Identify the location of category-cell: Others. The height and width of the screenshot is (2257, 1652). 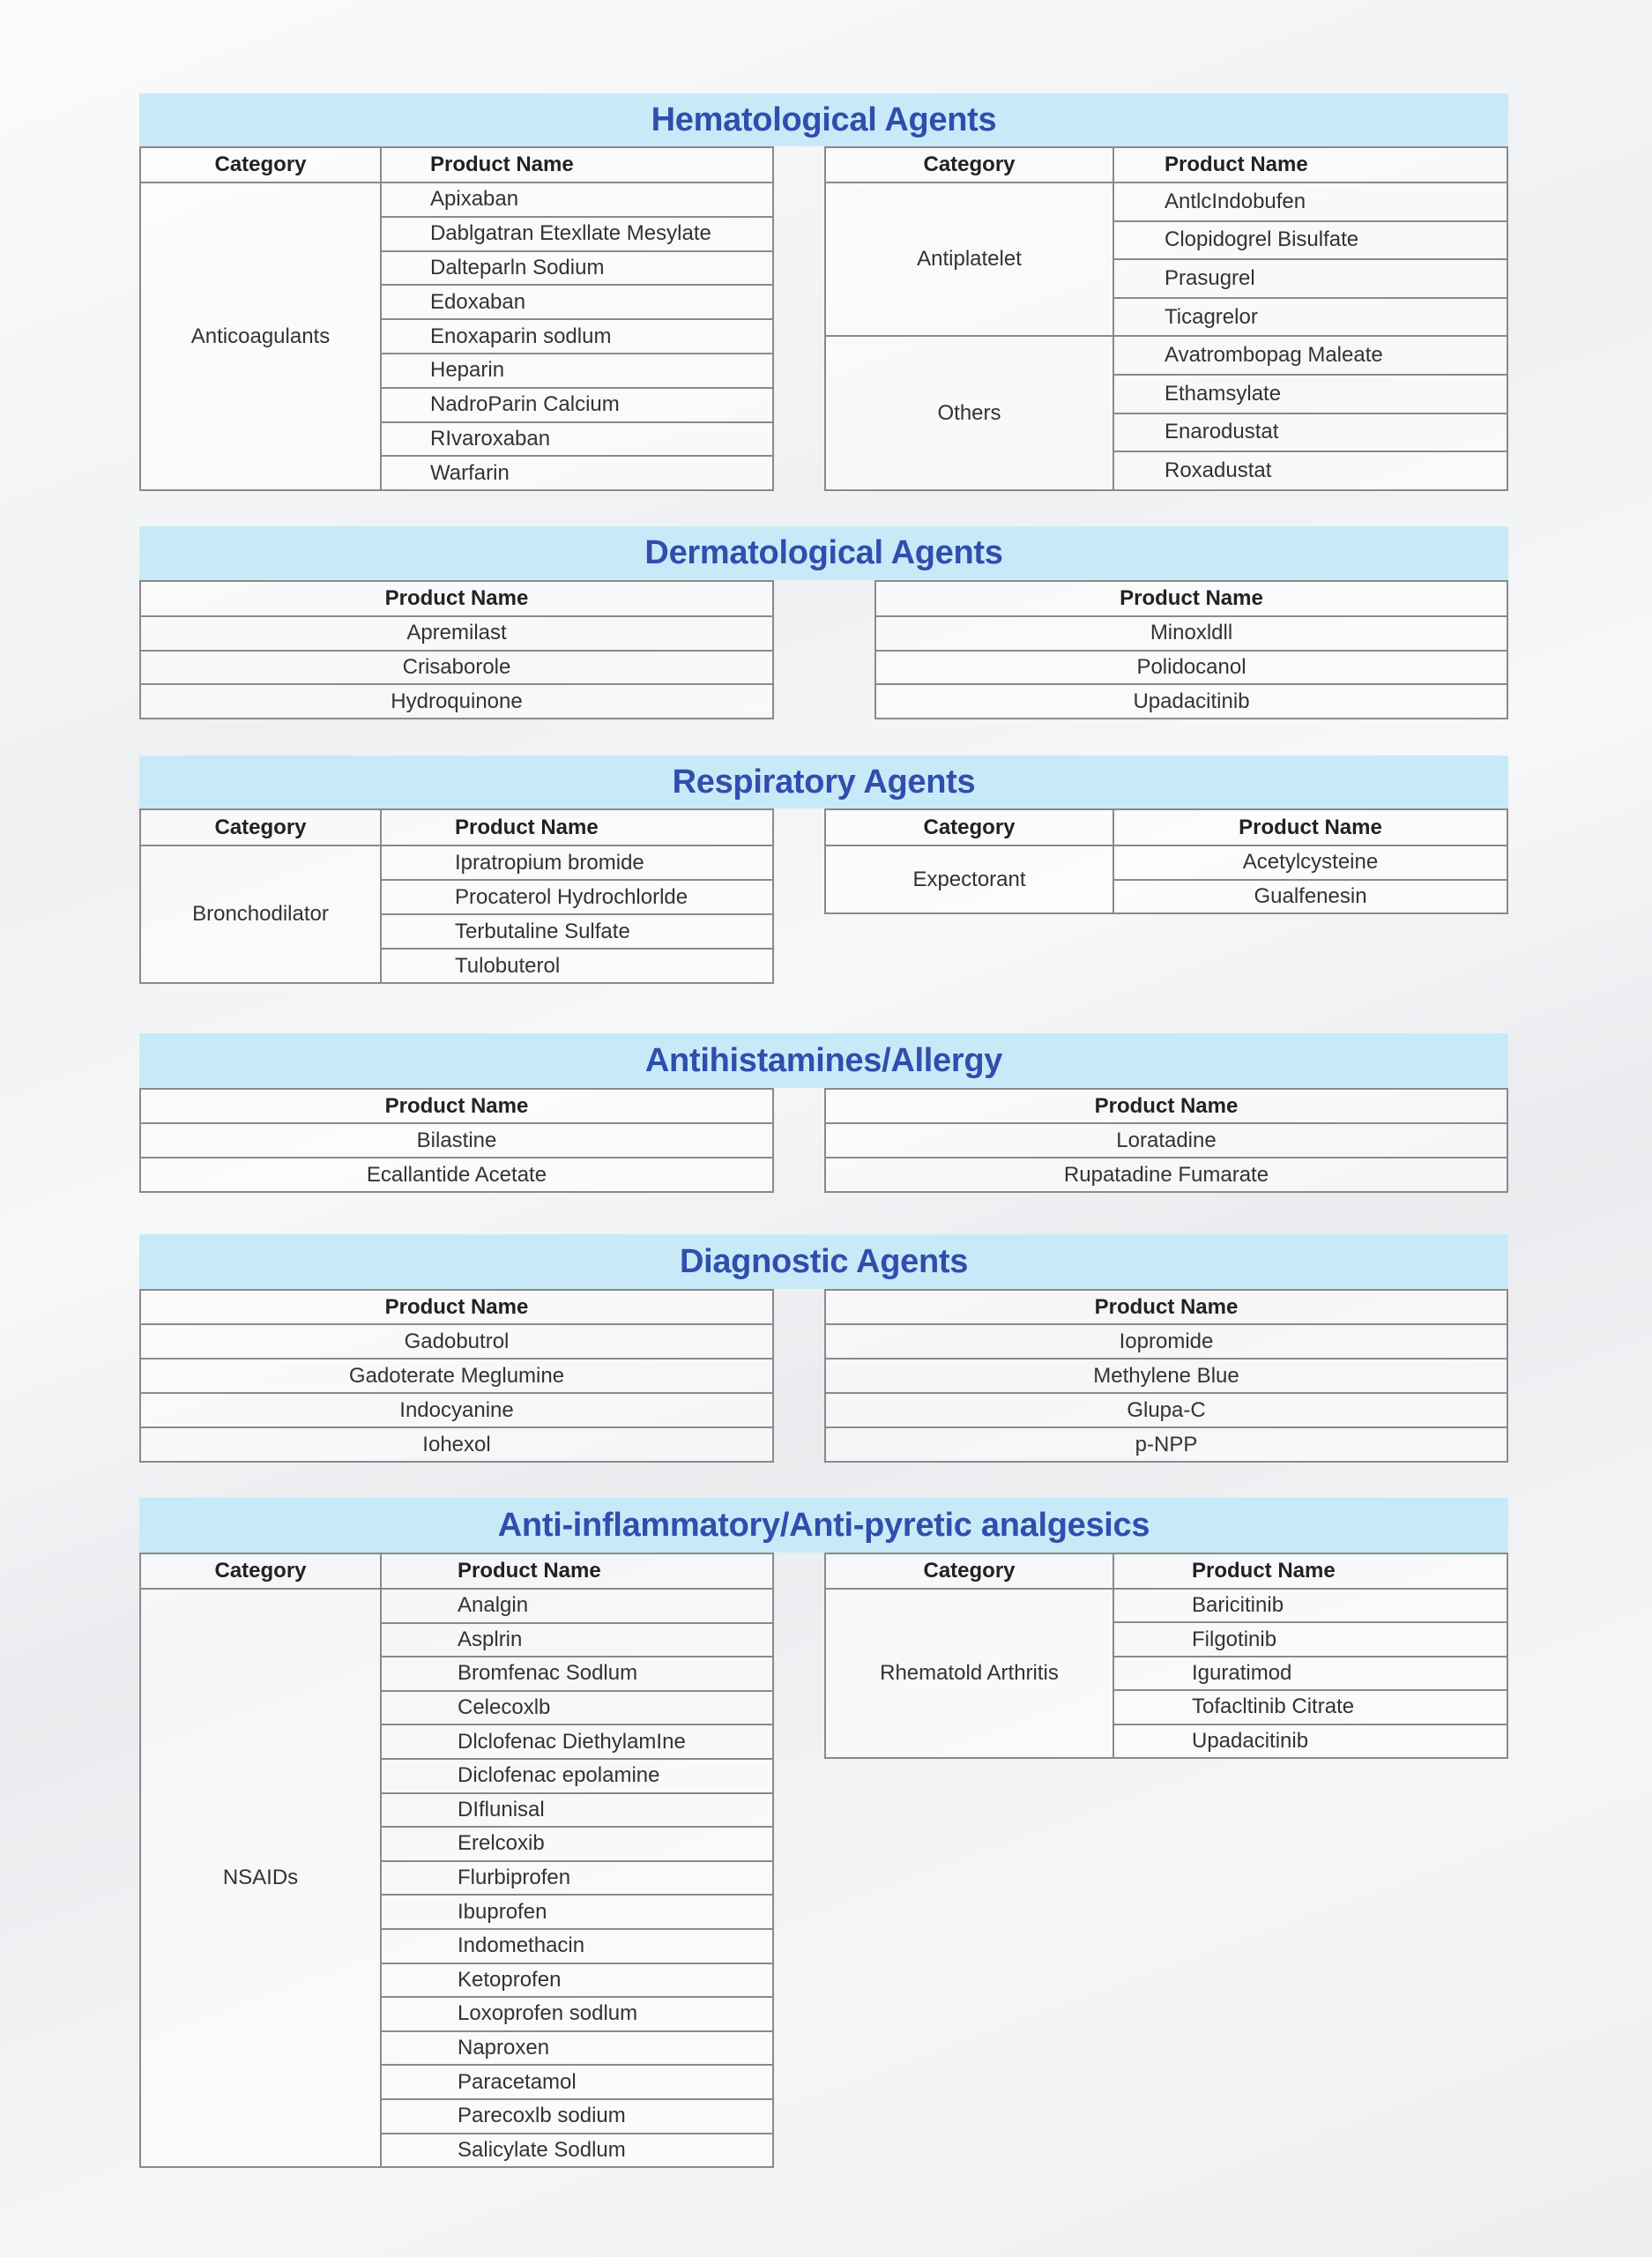
(969, 413).